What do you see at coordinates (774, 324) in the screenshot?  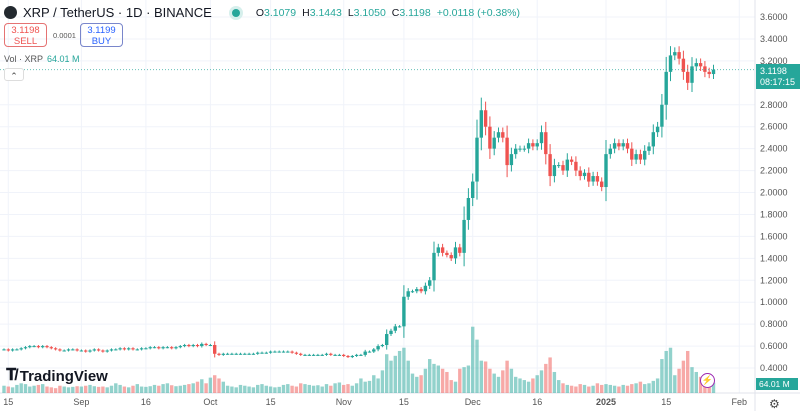 I see `price-tick-label: 0.8000` at bounding box center [774, 324].